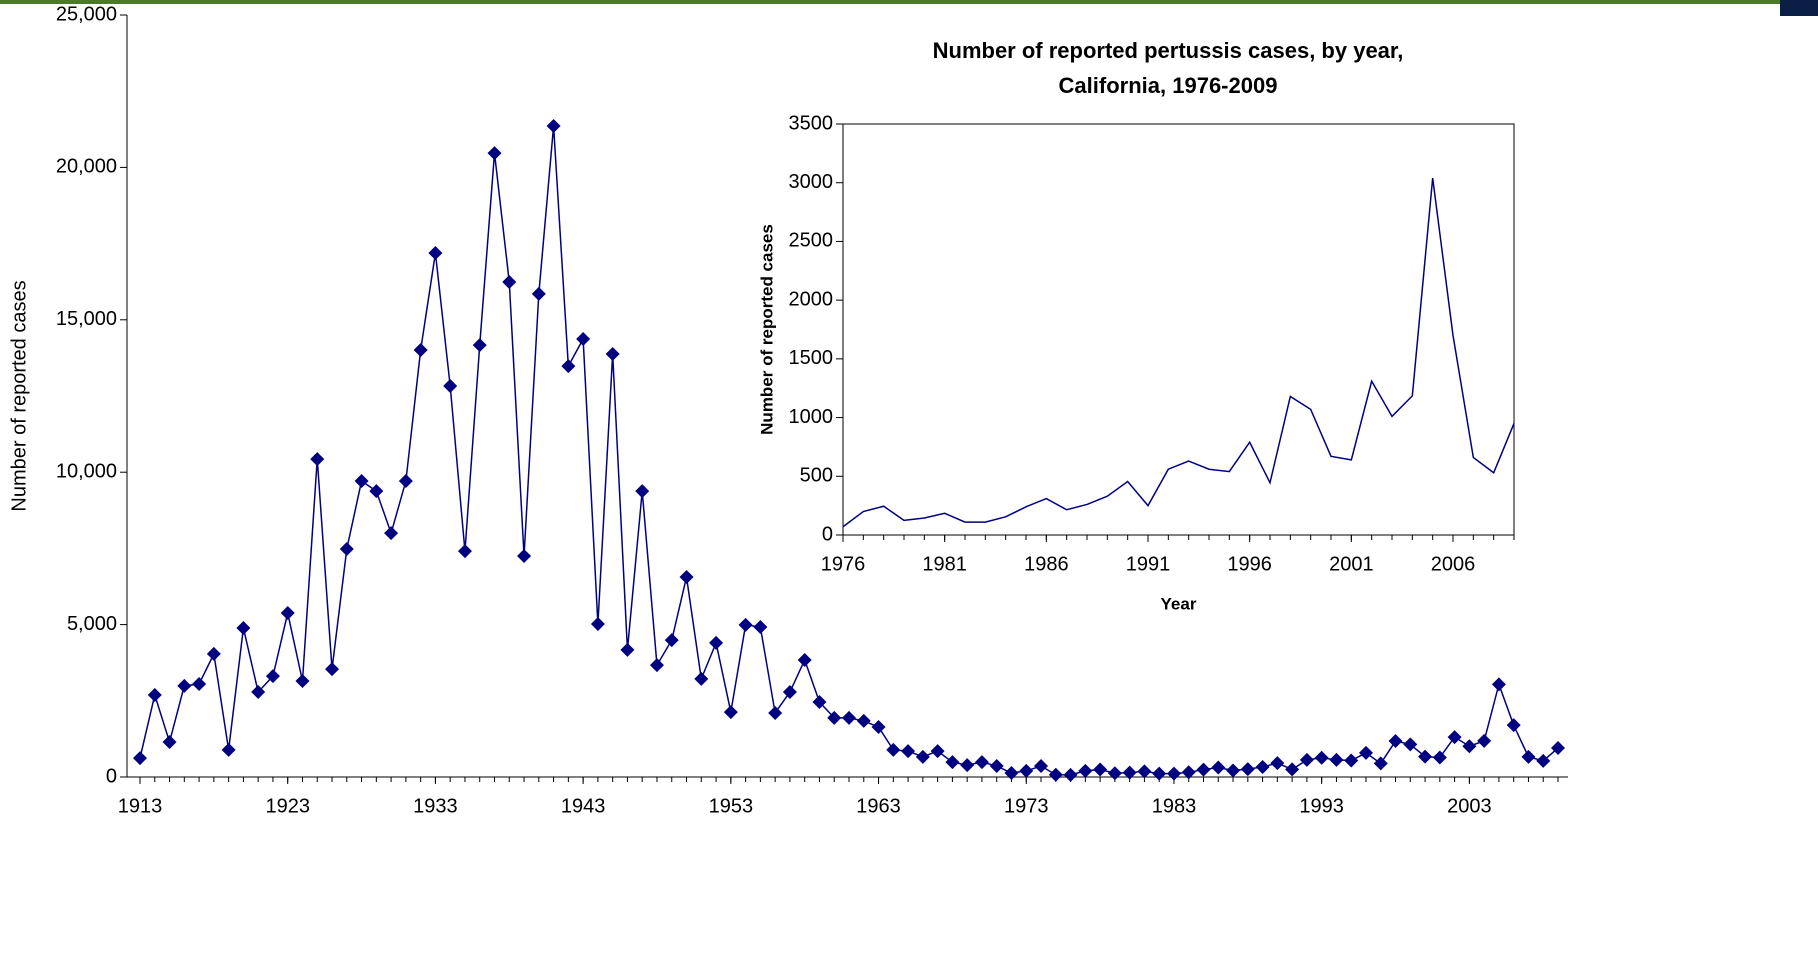  What do you see at coordinates (92, 624) in the screenshot?
I see `y-tick-label: 5,000` at bounding box center [92, 624].